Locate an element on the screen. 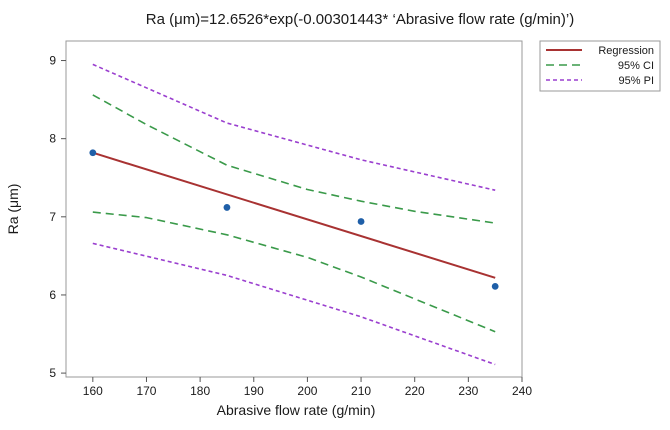  x-tick-label: 190 is located at coordinates (254, 391).